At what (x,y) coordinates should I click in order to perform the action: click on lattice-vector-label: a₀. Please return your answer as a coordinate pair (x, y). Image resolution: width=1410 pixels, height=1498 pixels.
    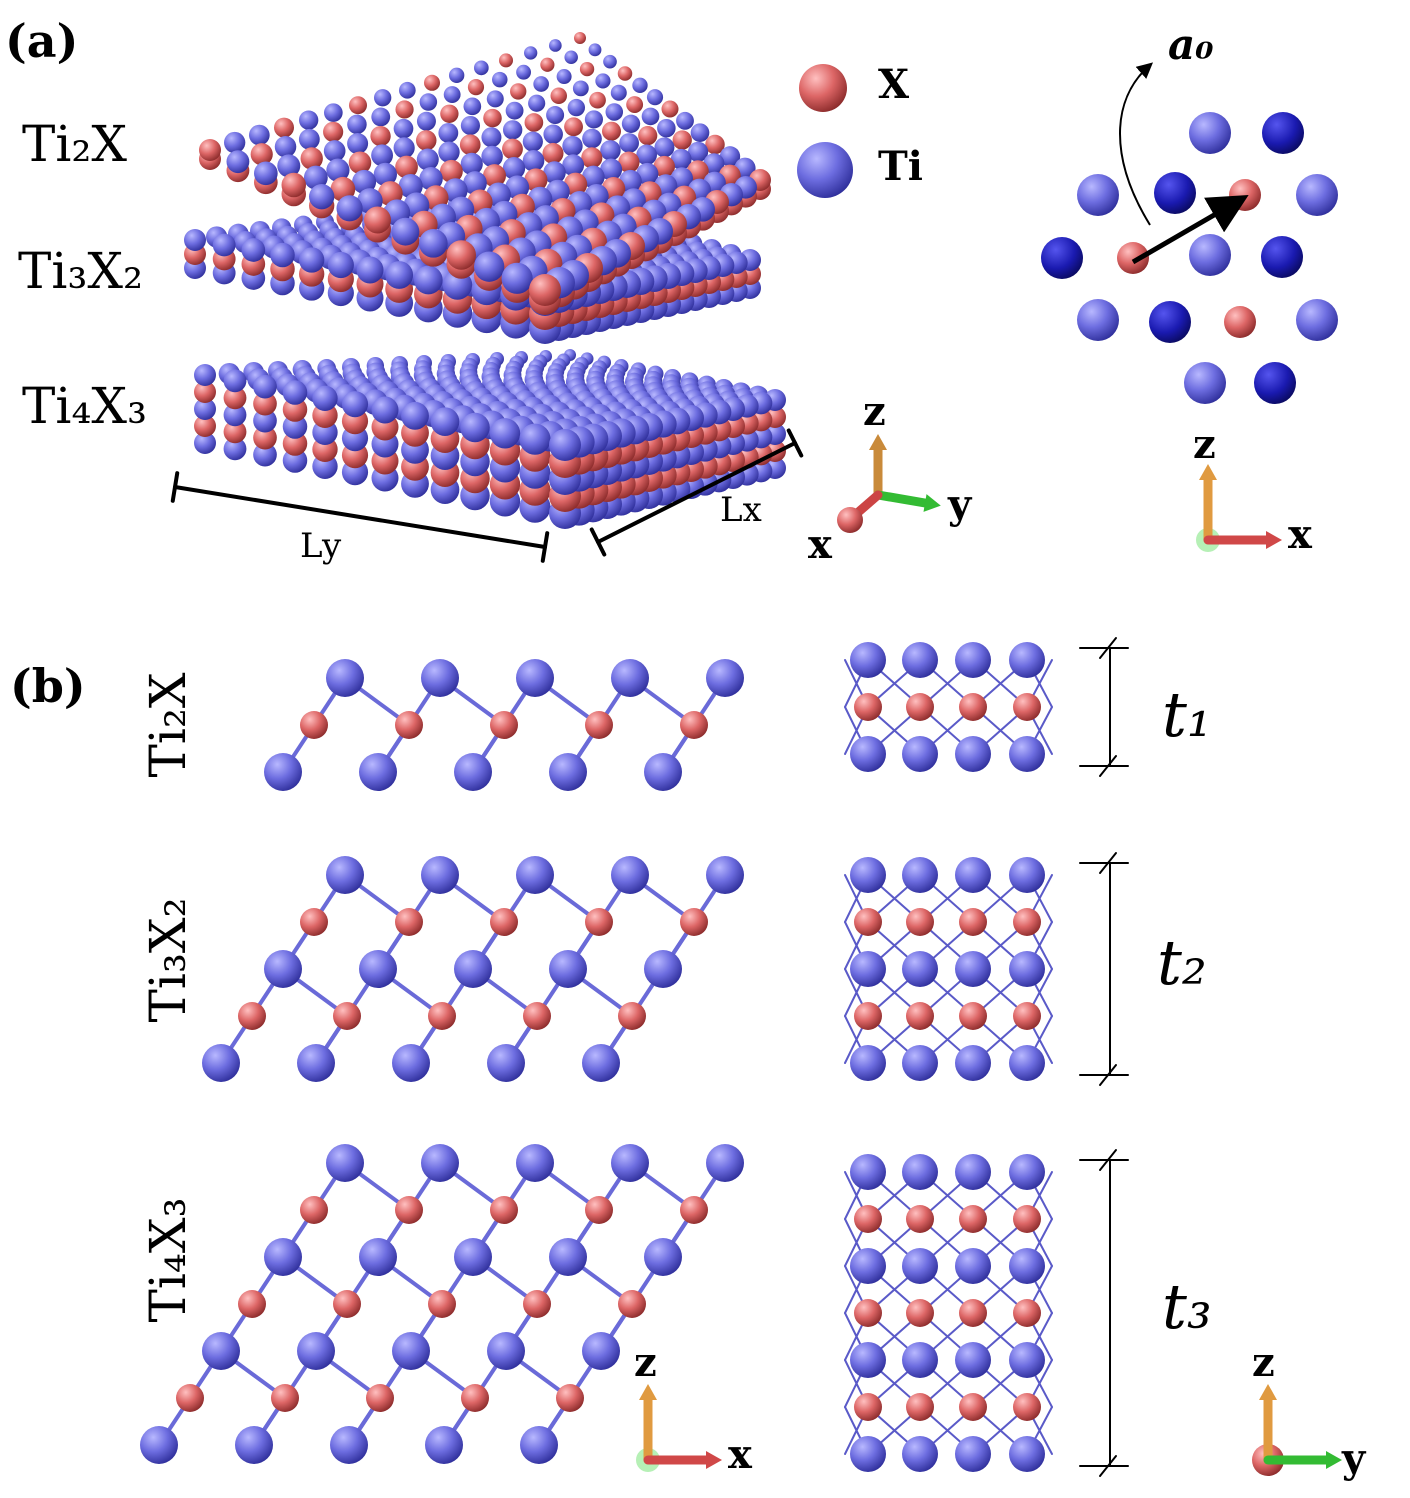
    Looking at the image, I should click on (1191, 44).